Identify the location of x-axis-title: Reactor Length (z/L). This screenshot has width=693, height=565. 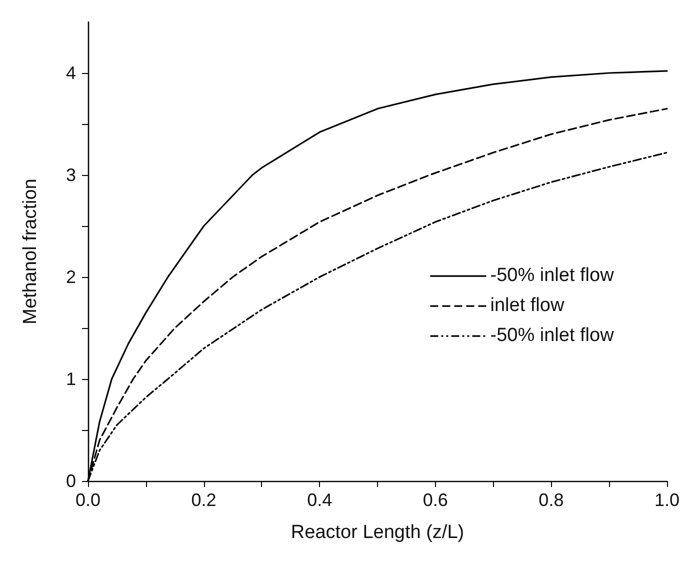
(377, 532).